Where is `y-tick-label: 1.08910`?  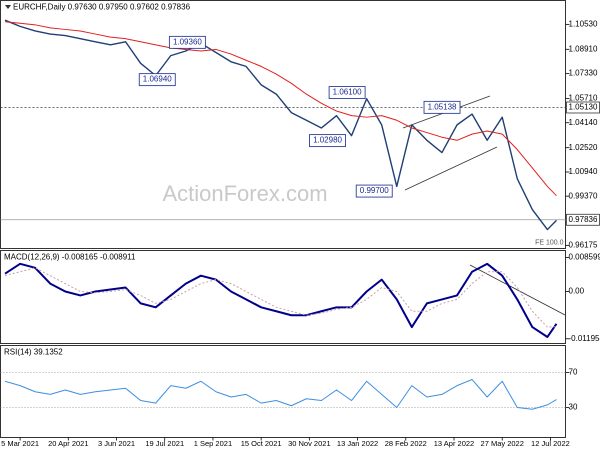
y-tick-label: 1.08910 is located at coordinates (583, 48).